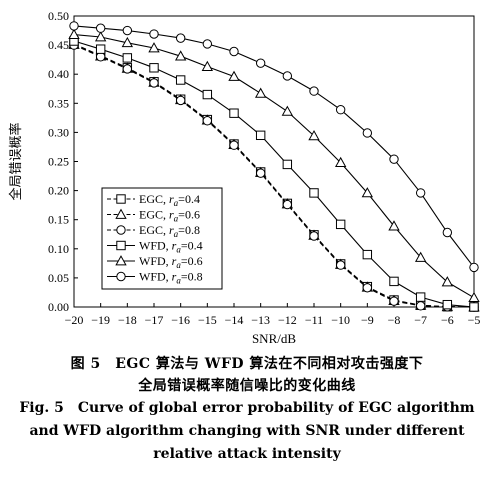 The image size is (494, 491). Describe the element at coordinates (58, 16) in the screenshot. I see `y-tick-label: 0.50` at that location.